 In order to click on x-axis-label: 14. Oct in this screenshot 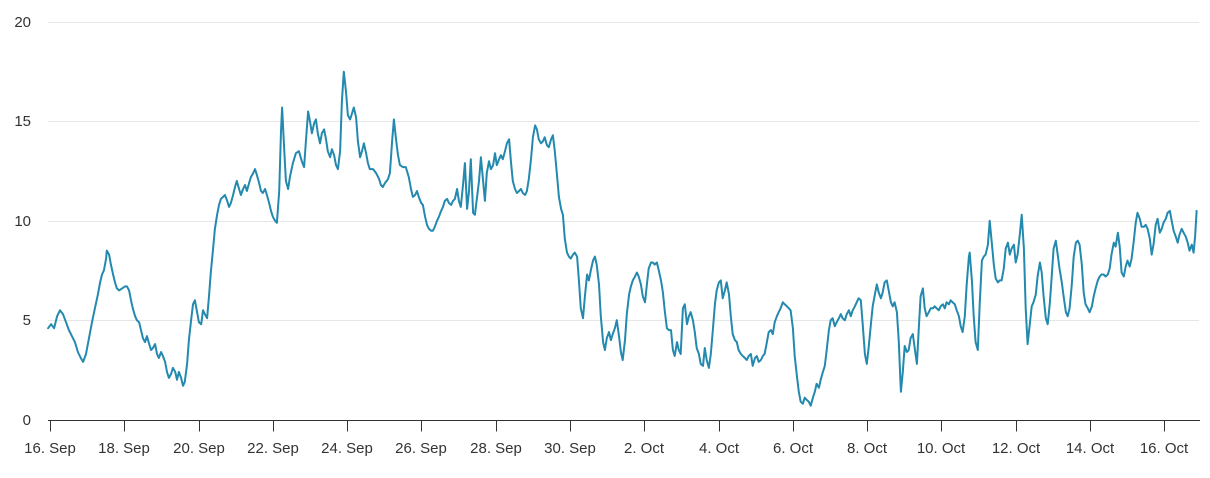, I will do `click(1090, 448)`.